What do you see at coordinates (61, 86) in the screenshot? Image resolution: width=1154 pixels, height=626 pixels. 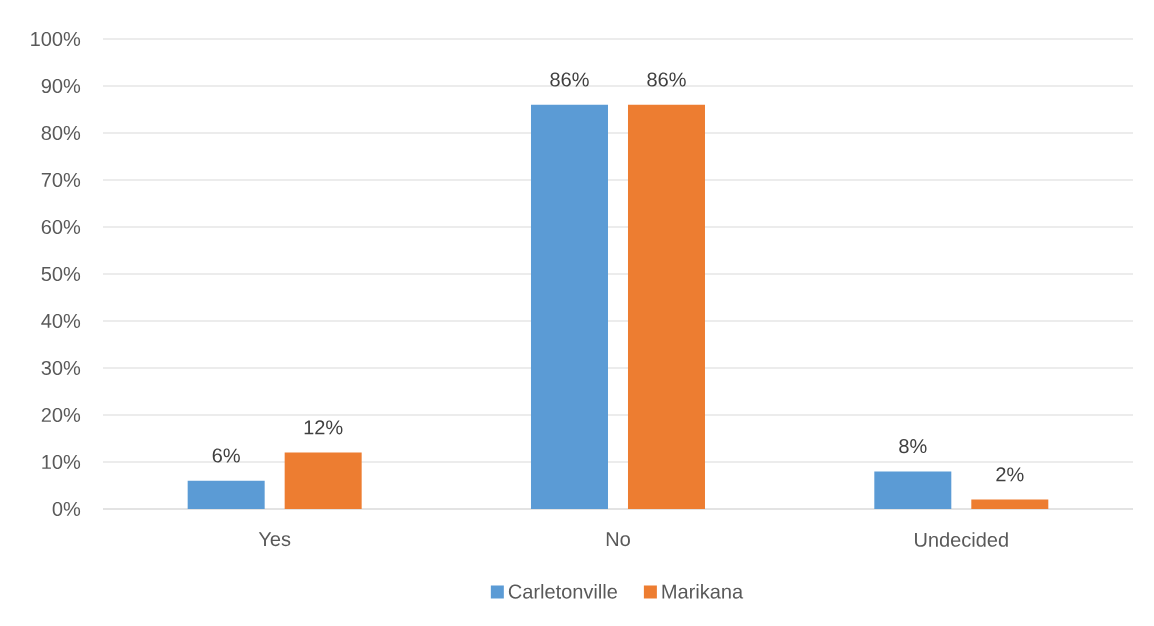 I see `y-tick-label: 90%` at bounding box center [61, 86].